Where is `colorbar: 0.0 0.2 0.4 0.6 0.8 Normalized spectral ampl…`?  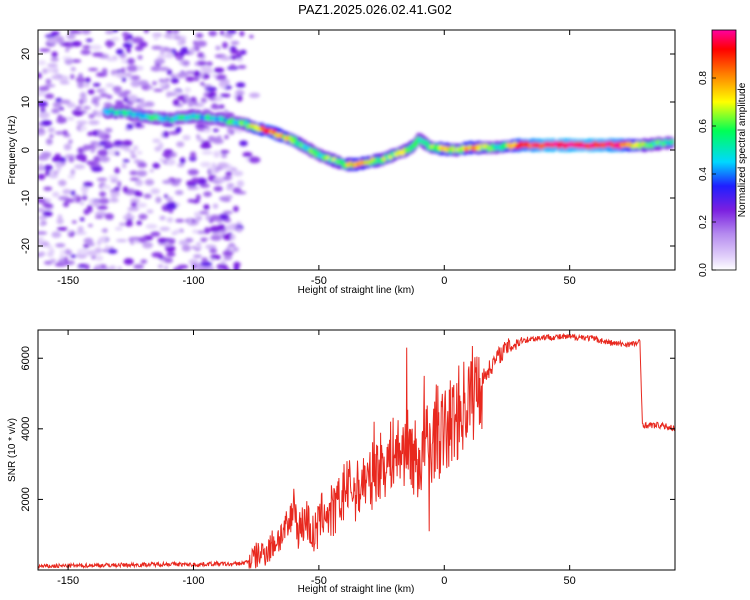
colorbar: 0.0 0.2 0.4 0.6 0.8 Normalized spectral ampl… is located at coordinates (723, 153).